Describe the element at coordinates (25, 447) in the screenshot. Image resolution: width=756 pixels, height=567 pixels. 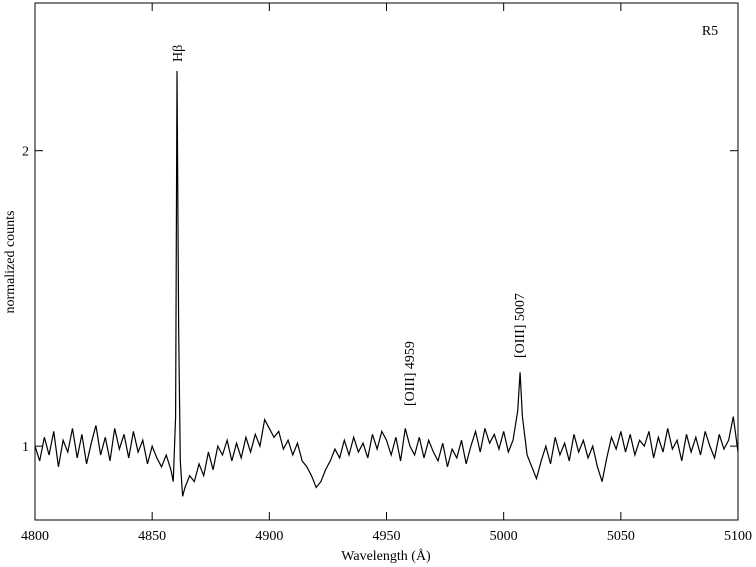
I see `y-tick-label: 1` at that location.